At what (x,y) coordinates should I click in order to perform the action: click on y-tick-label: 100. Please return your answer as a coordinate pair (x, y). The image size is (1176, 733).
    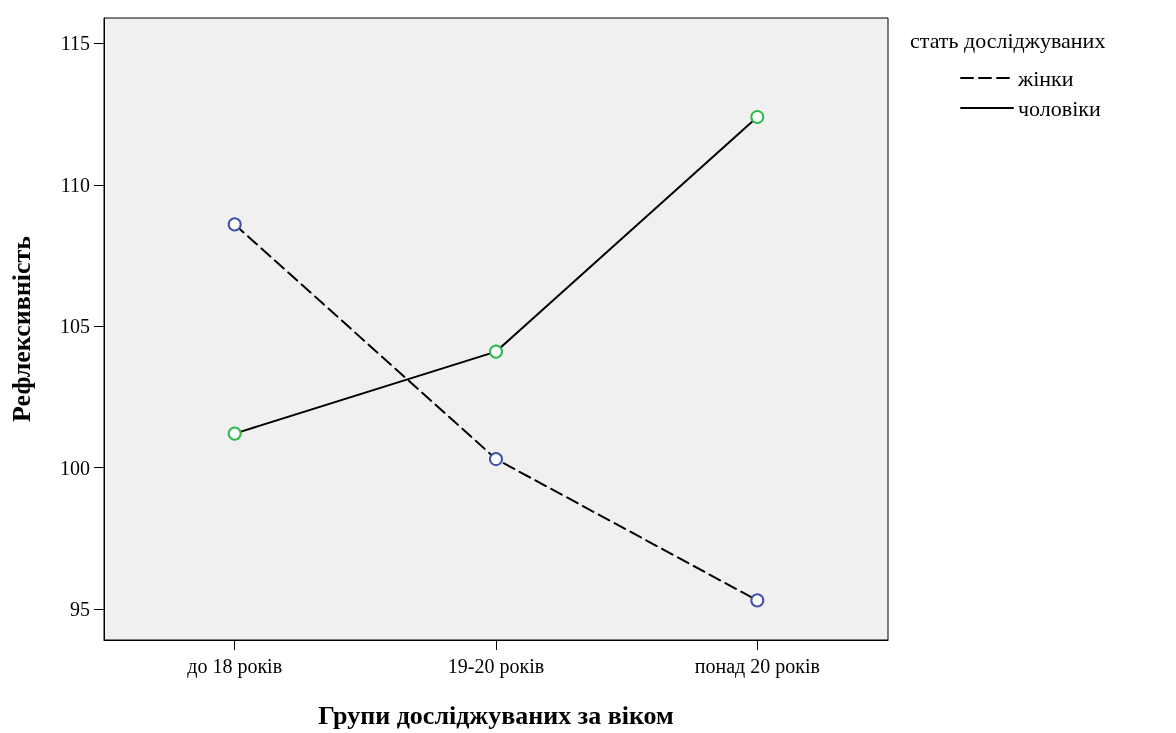
    Looking at the image, I should click on (75, 467).